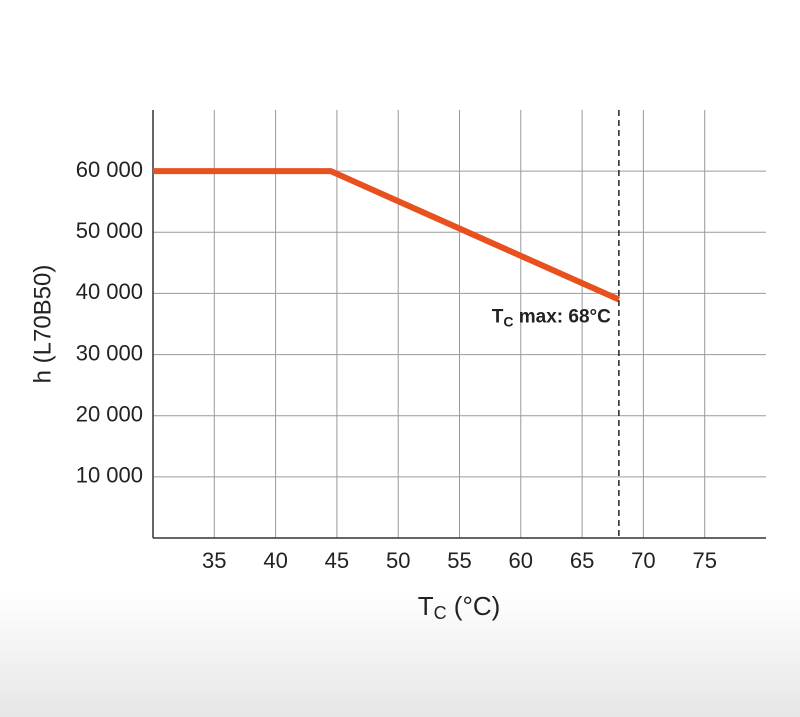 This screenshot has height=717, width=800. What do you see at coordinates (563, 317) in the screenshot?
I see `annotation-rest: max: 68°C` at bounding box center [563, 317].